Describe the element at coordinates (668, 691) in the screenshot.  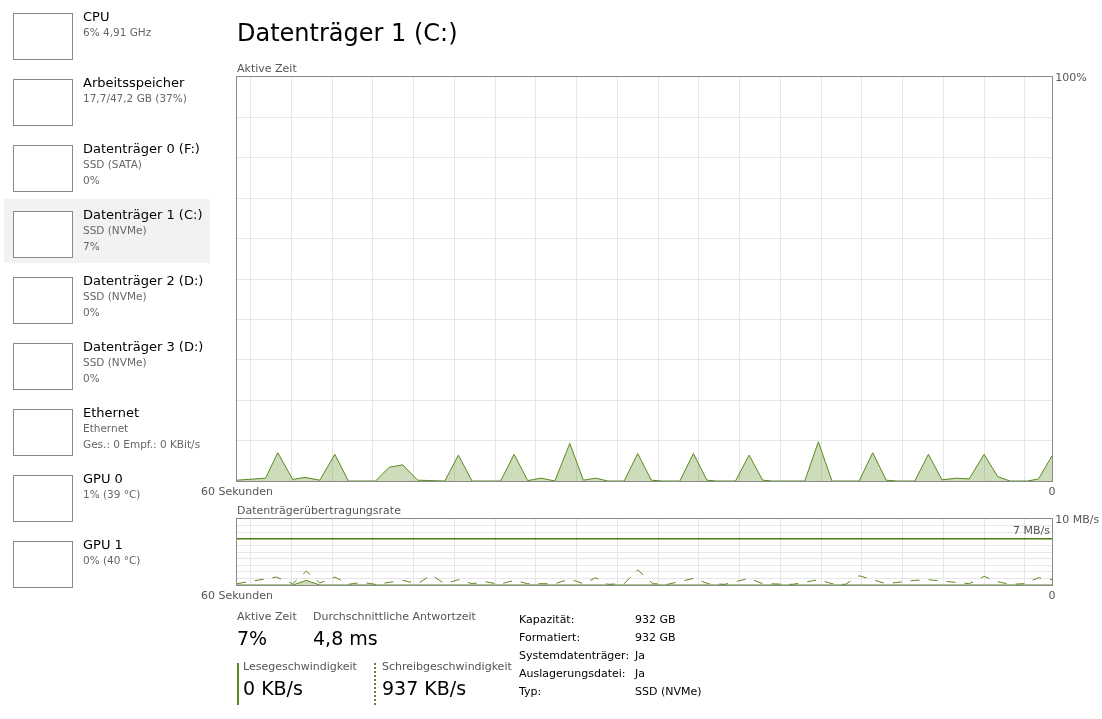
I see `text: SSD (NVMe)` at that location.